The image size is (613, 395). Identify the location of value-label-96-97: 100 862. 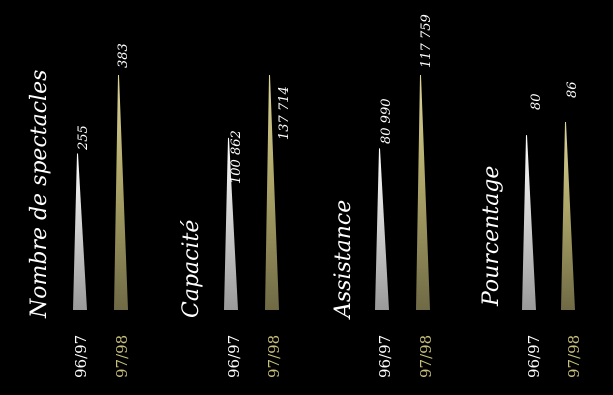
(236, 157).